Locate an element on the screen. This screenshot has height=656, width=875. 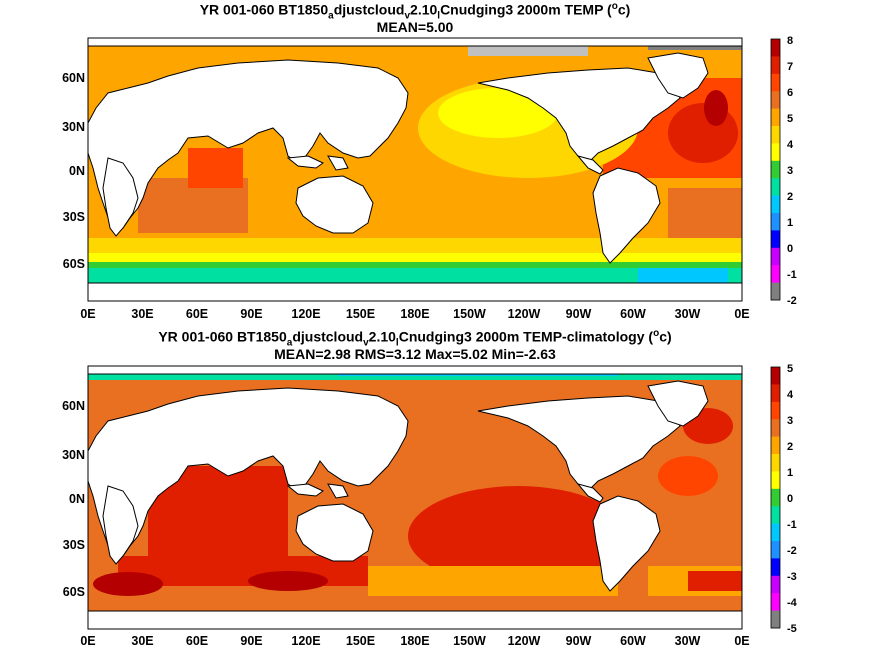
panel1-xlabel: 30W is located at coordinates (688, 314).